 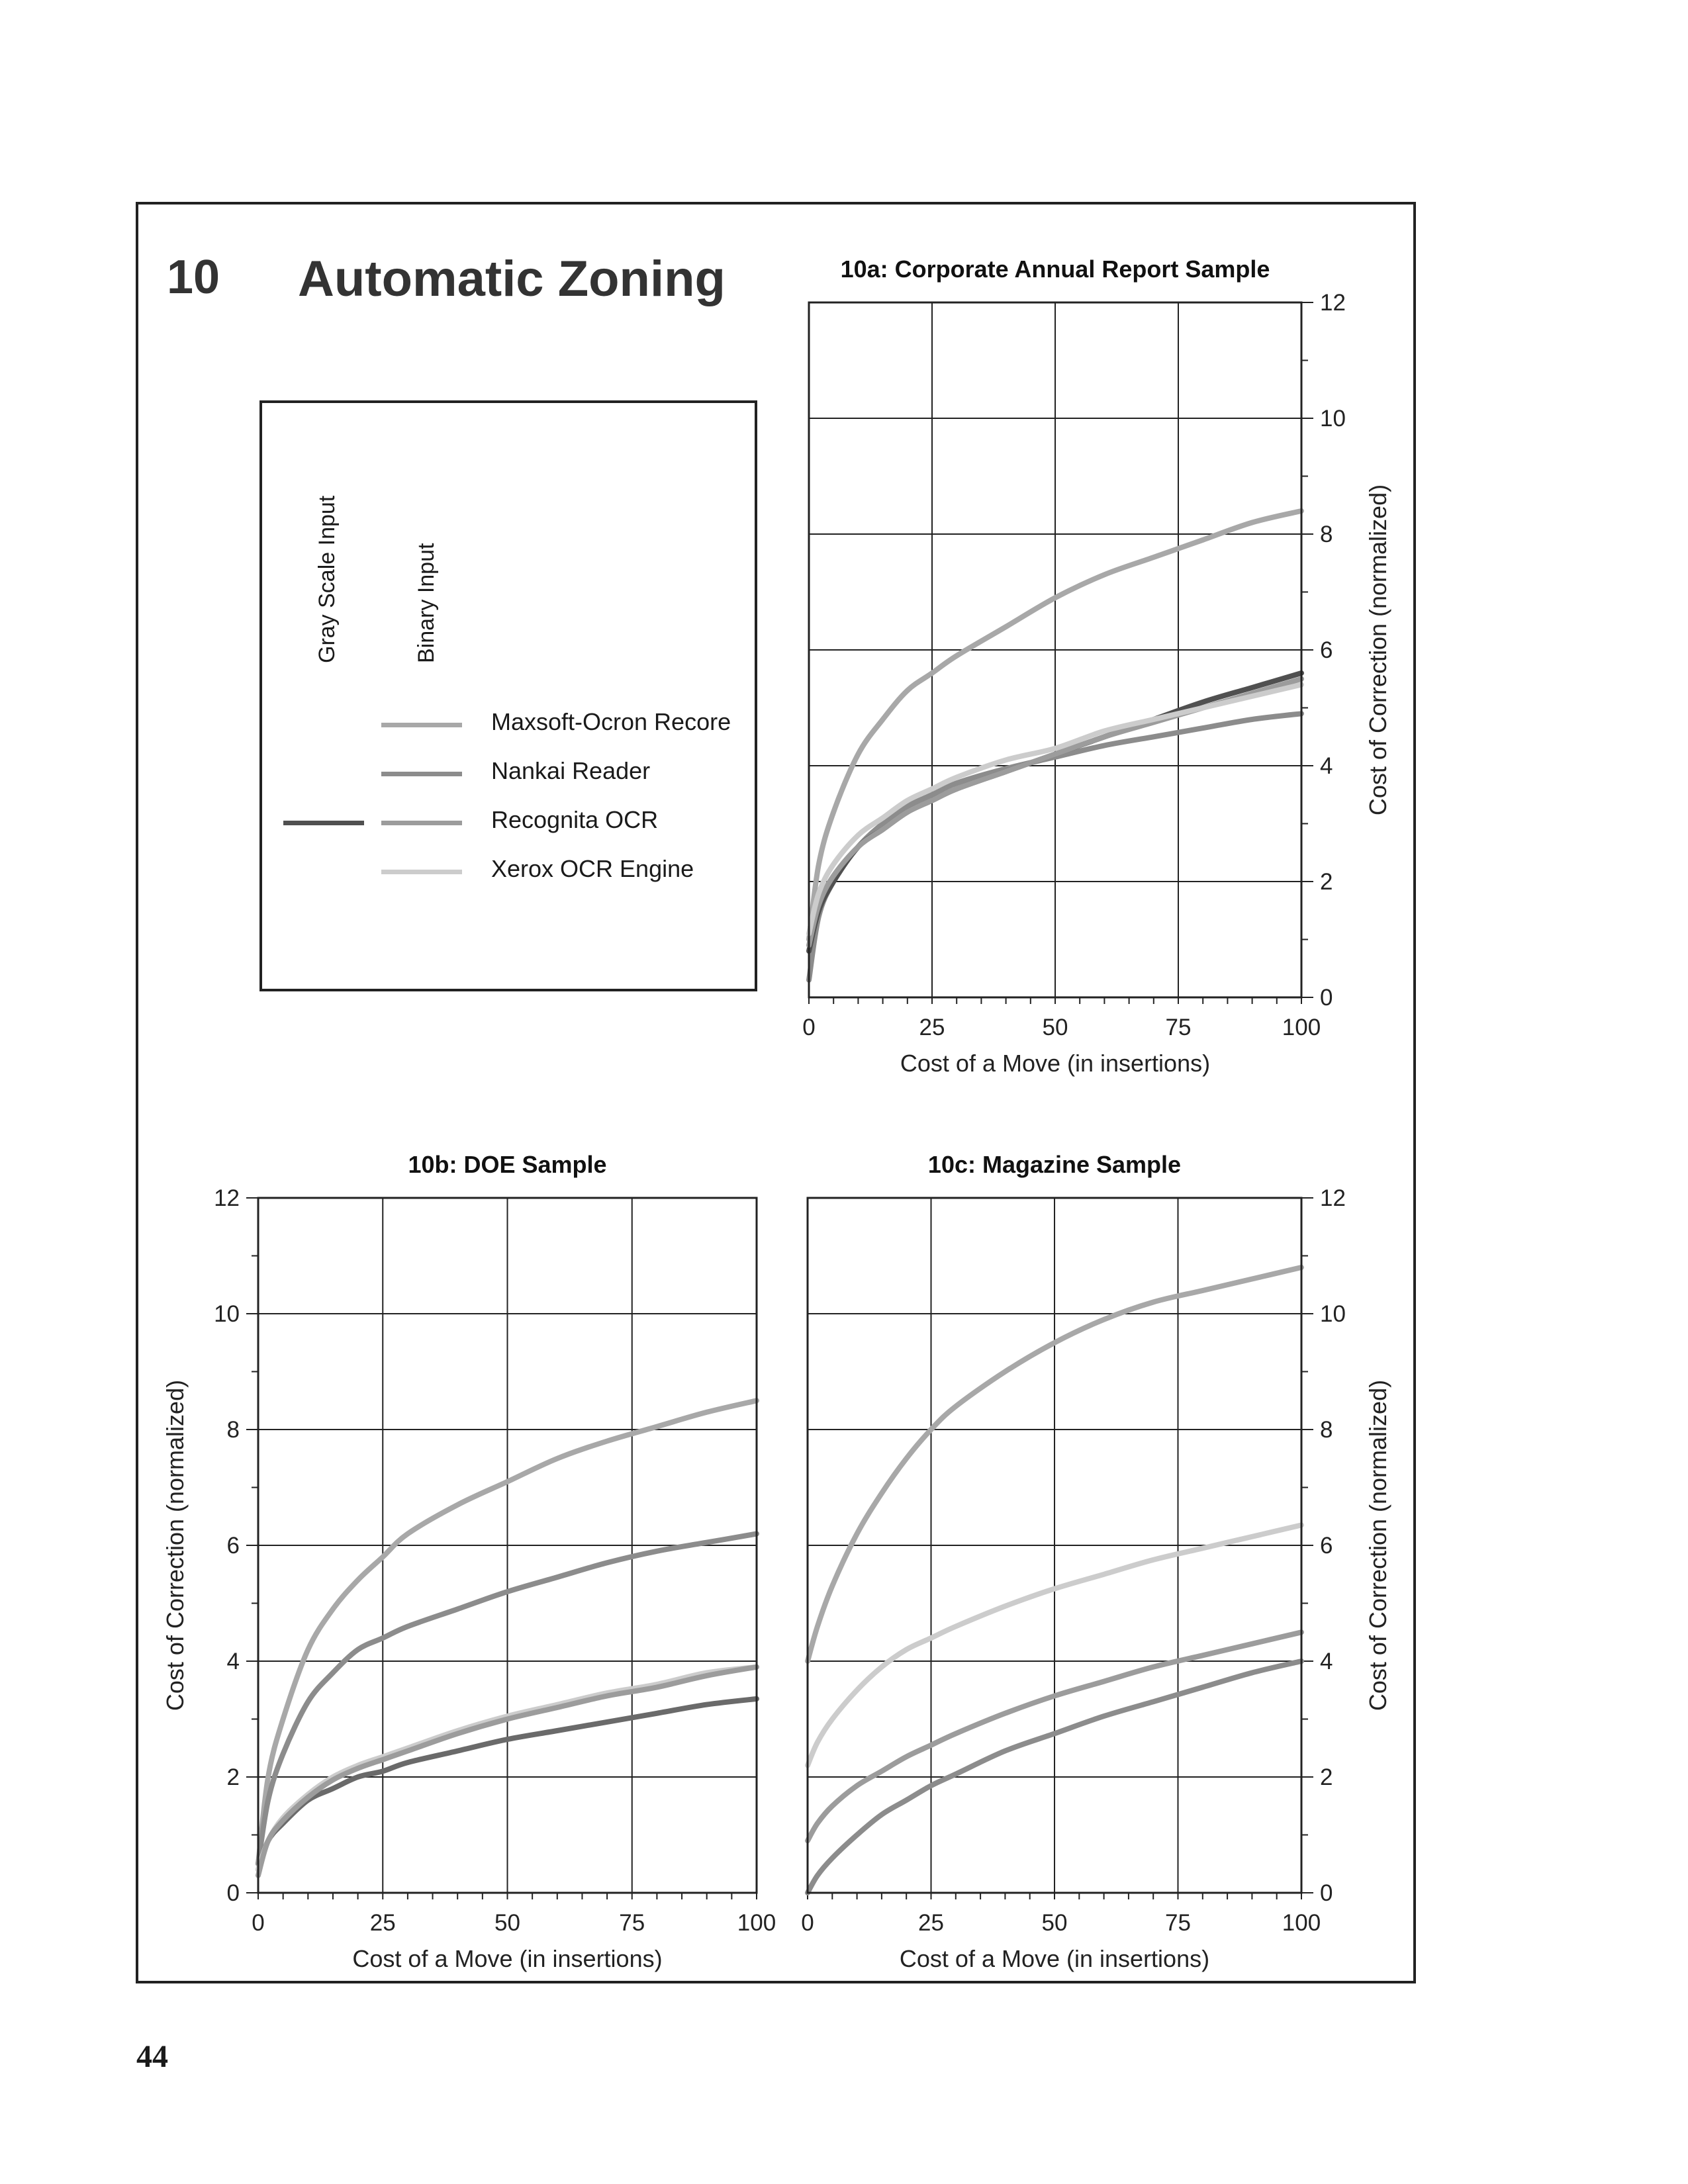 I want to click on legend-swatch-maxsoft, so click(x=421, y=725).